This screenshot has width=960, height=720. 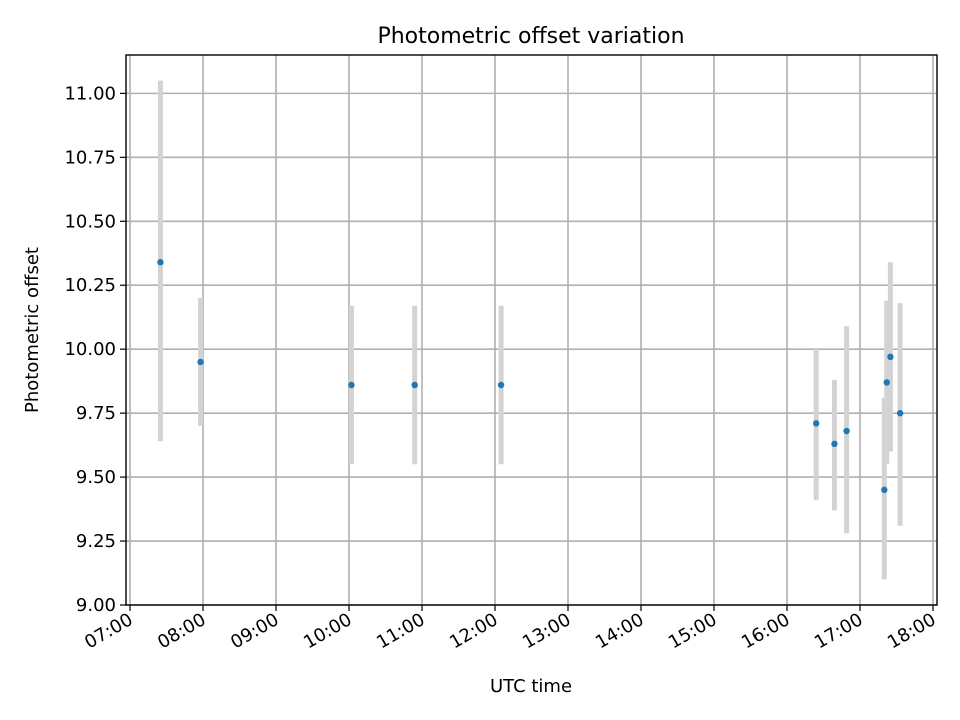 I want to click on x-tick-label: 11:00, so click(x=400, y=631).